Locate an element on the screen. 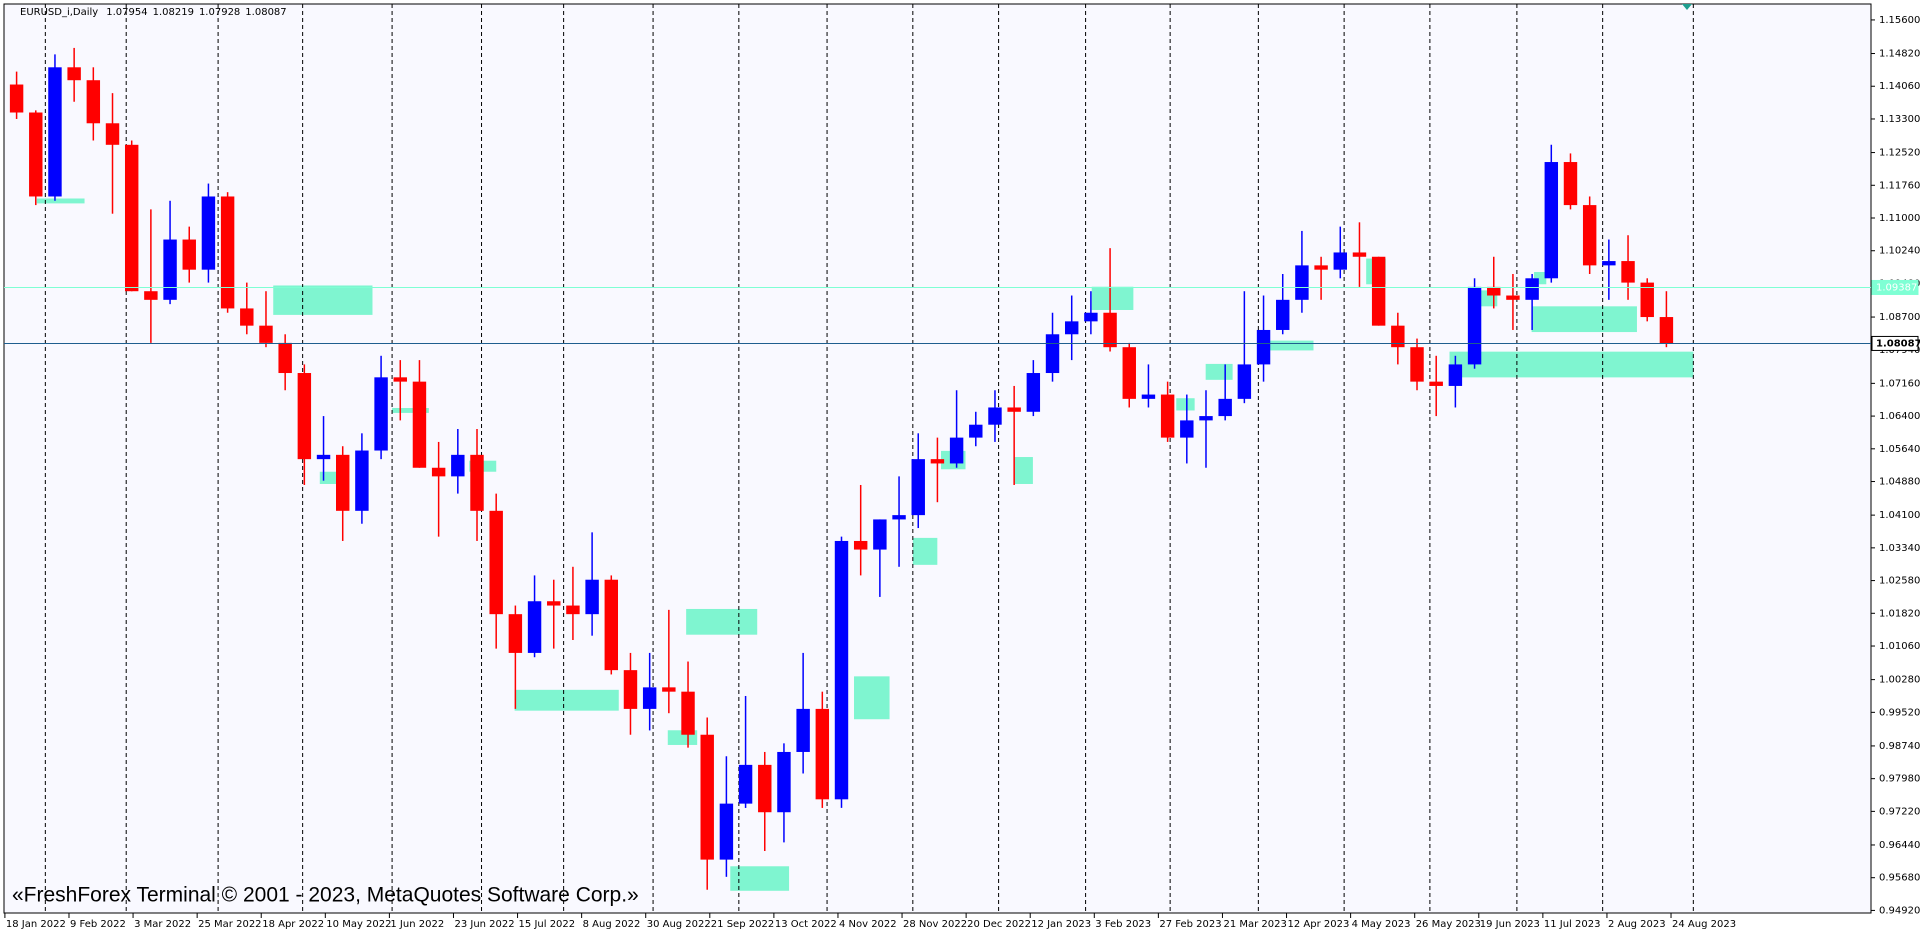 This screenshot has width=1920, height=937. x-tick-label: 24 Aug 2023 is located at coordinates (1704, 924).